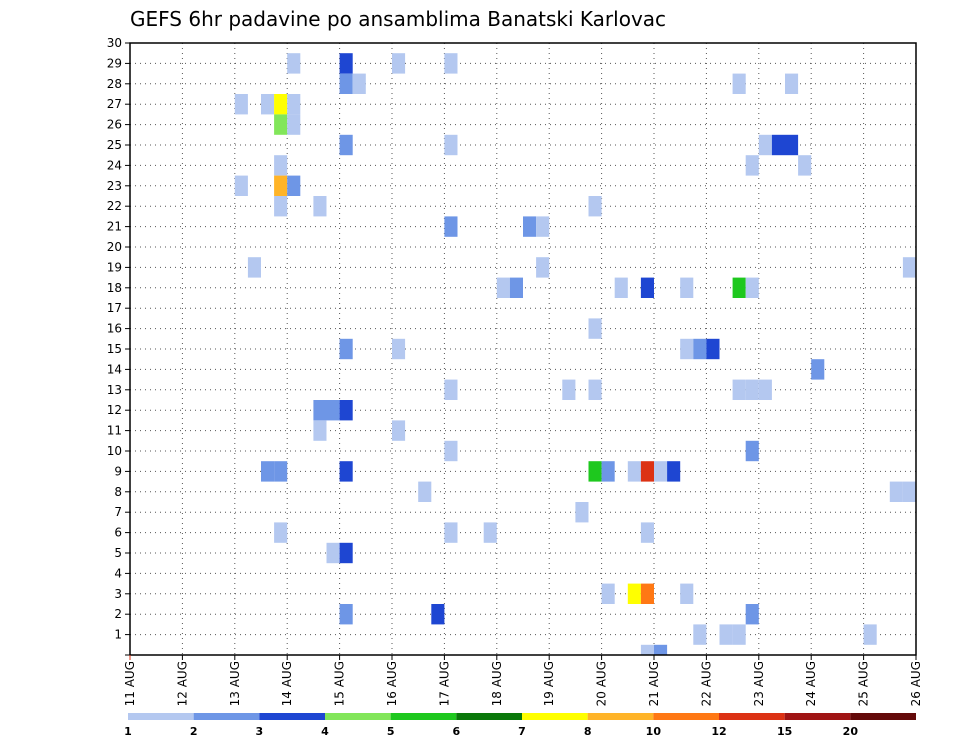 This screenshot has height=742, width=960. Describe the element at coordinates (851, 731) in the screenshot. I see `legend-label: 20` at that location.